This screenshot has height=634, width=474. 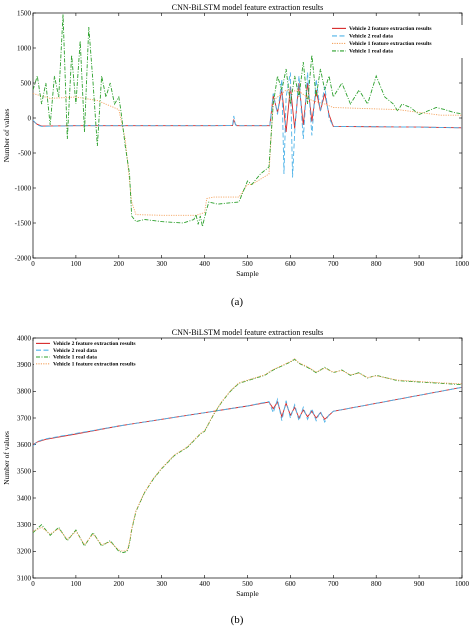 I want to click on y-tick-label: 3300, so click(x=24, y=525).